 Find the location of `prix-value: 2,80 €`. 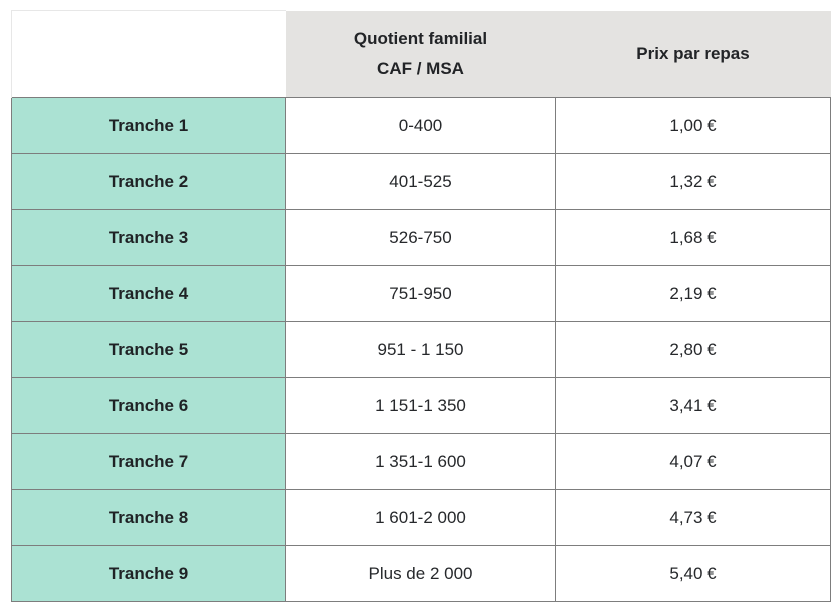

prix-value: 2,80 € is located at coordinates (693, 349).